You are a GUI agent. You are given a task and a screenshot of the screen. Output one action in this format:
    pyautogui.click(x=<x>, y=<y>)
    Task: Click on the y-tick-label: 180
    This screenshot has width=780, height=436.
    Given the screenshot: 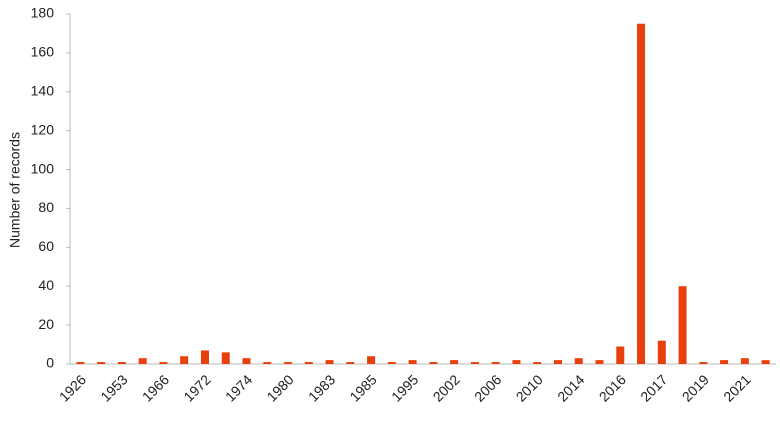 What is the action you would take?
    pyautogui.click(x=43, y=13)
    